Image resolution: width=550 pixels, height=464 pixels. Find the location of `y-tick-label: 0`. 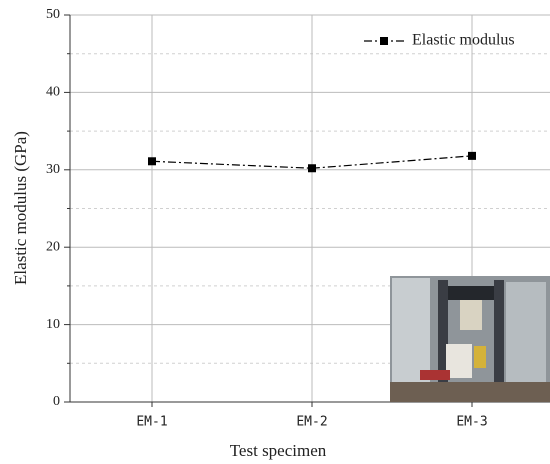

y-tick-label: 0 is located at coordinates (56, 401).